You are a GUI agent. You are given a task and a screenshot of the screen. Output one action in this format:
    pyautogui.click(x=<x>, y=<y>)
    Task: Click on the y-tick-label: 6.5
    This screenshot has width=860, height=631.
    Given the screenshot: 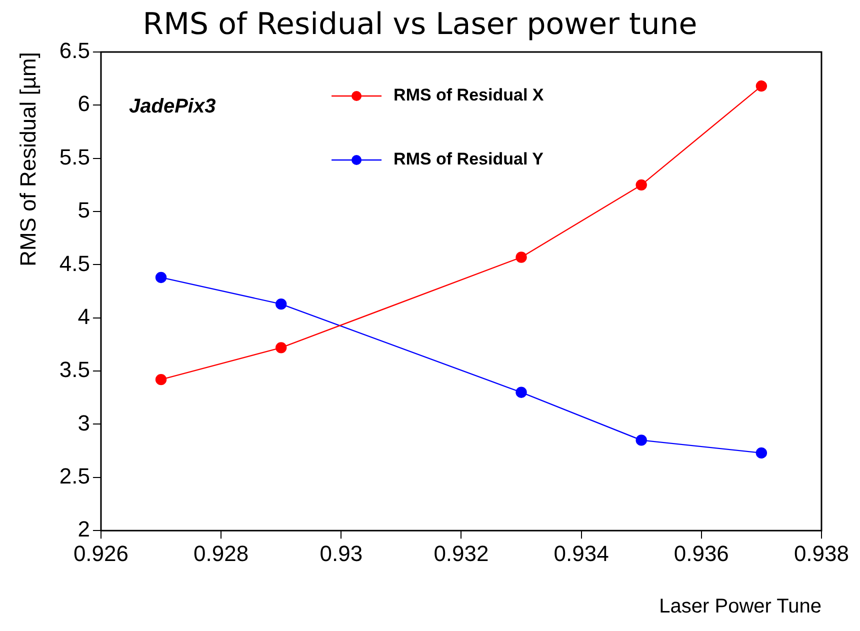 What is the action you would take?
    pyautogui.click(x=74, y=51)
    